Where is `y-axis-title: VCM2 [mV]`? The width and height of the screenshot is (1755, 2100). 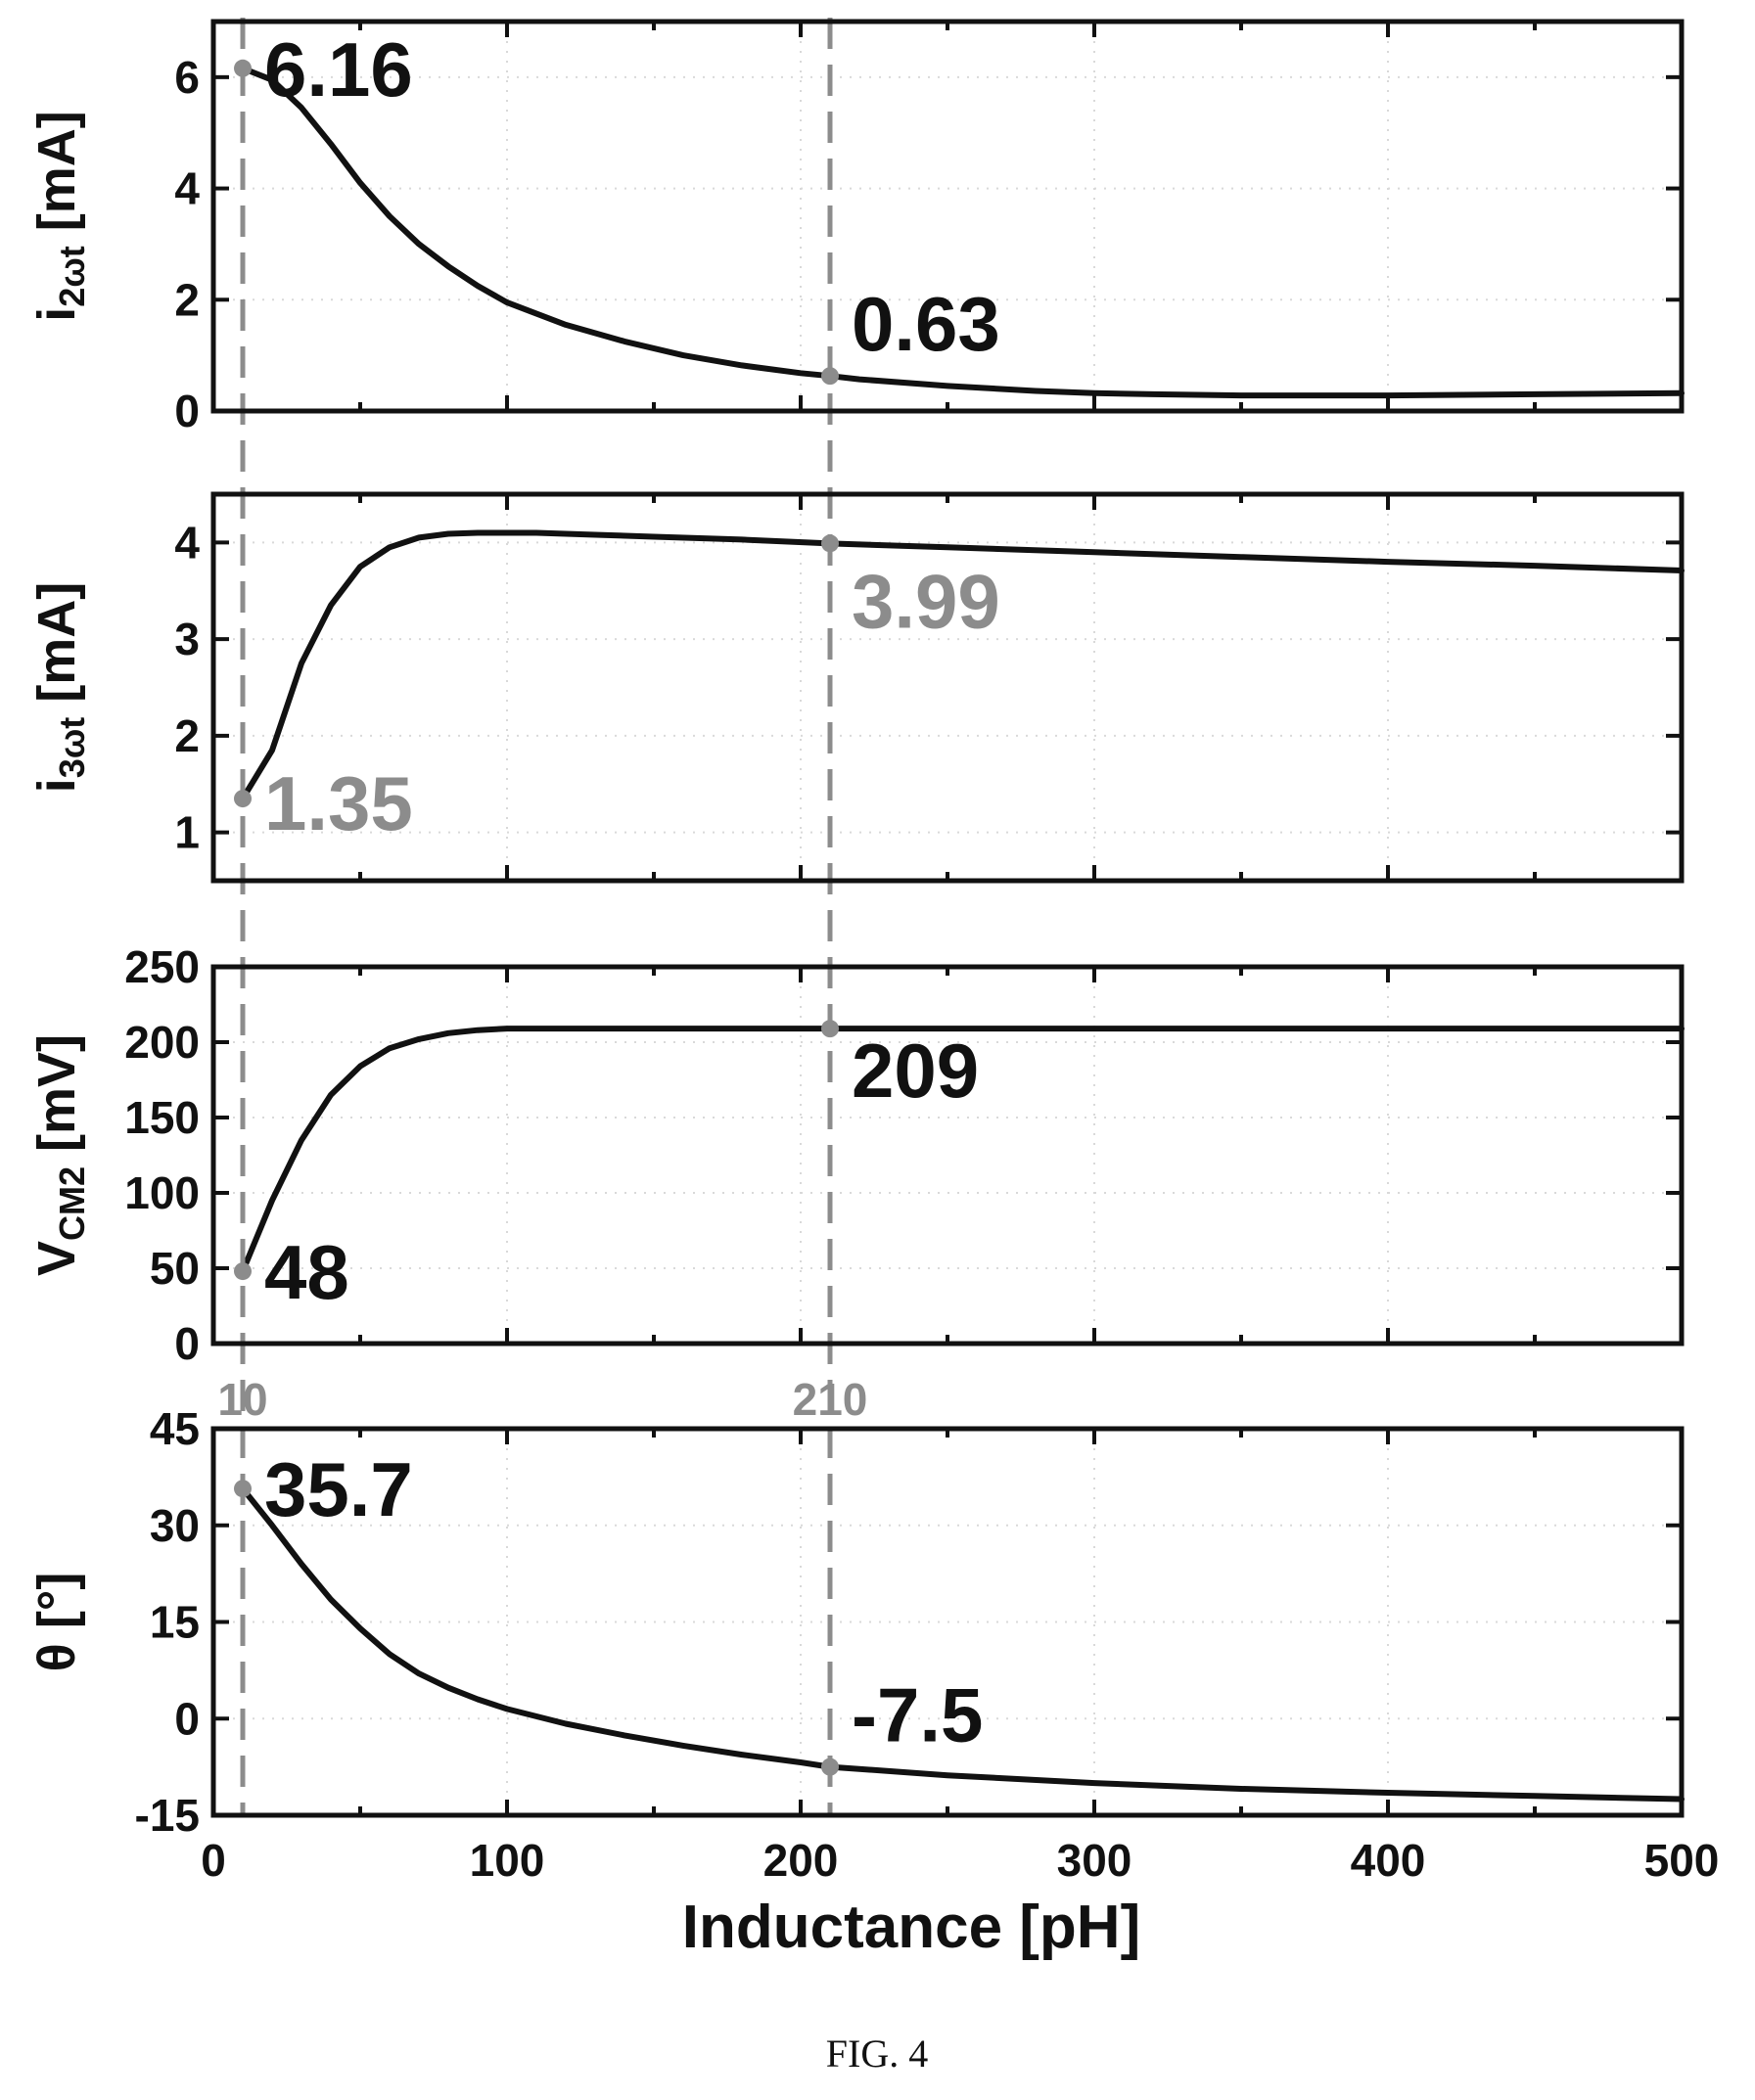
y-axis-title: VCM2 [mV] is located at coordinates (59, 1155).